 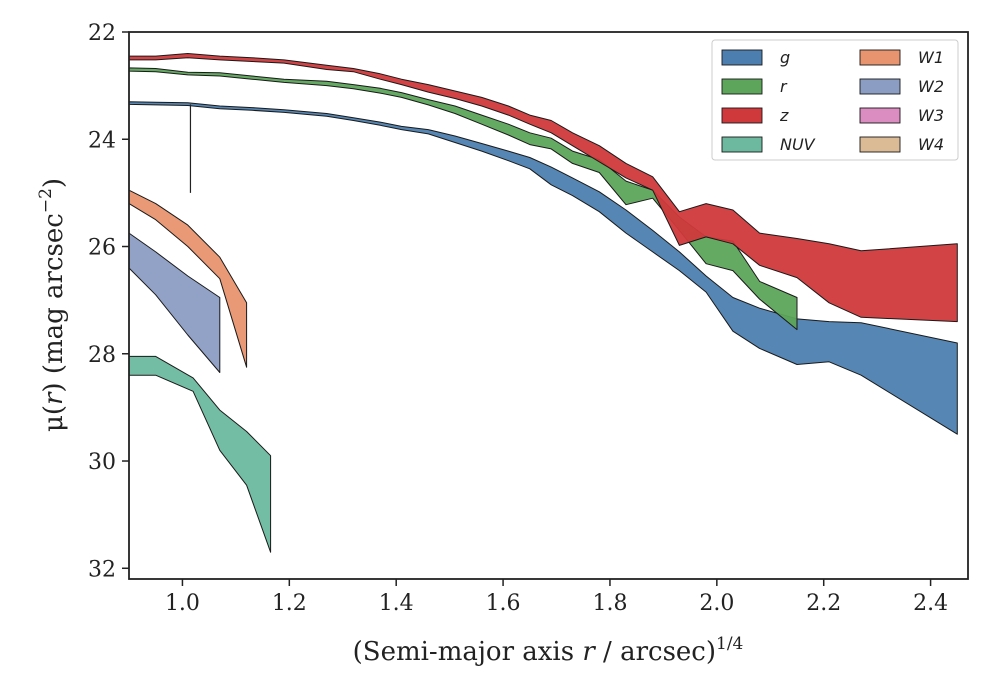 What do you see at coordinates (742, 115) in the screenshot?
I see `legend-swatch-z` at bounding box center [742, 115].